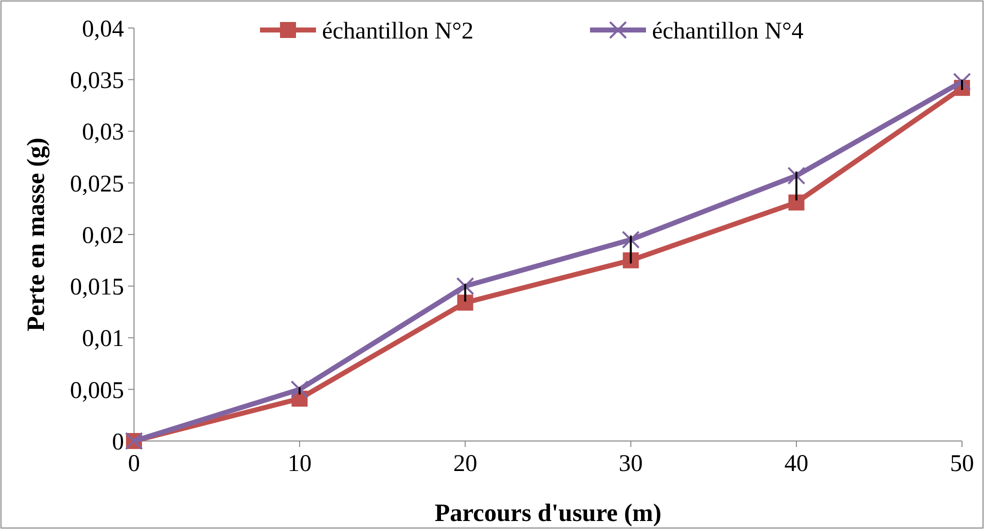  What do you see at coordinates (103, 29) in the screenshot?
I see `y-tick-label: 0,04` at bounding box center [103, 29].